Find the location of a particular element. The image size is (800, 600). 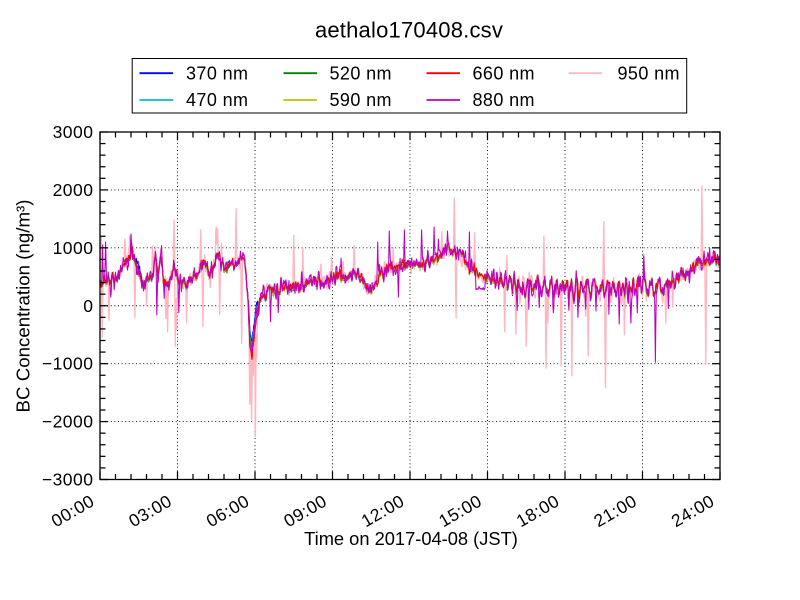

svg-text: 2000 is located at coordinates (73, 190).